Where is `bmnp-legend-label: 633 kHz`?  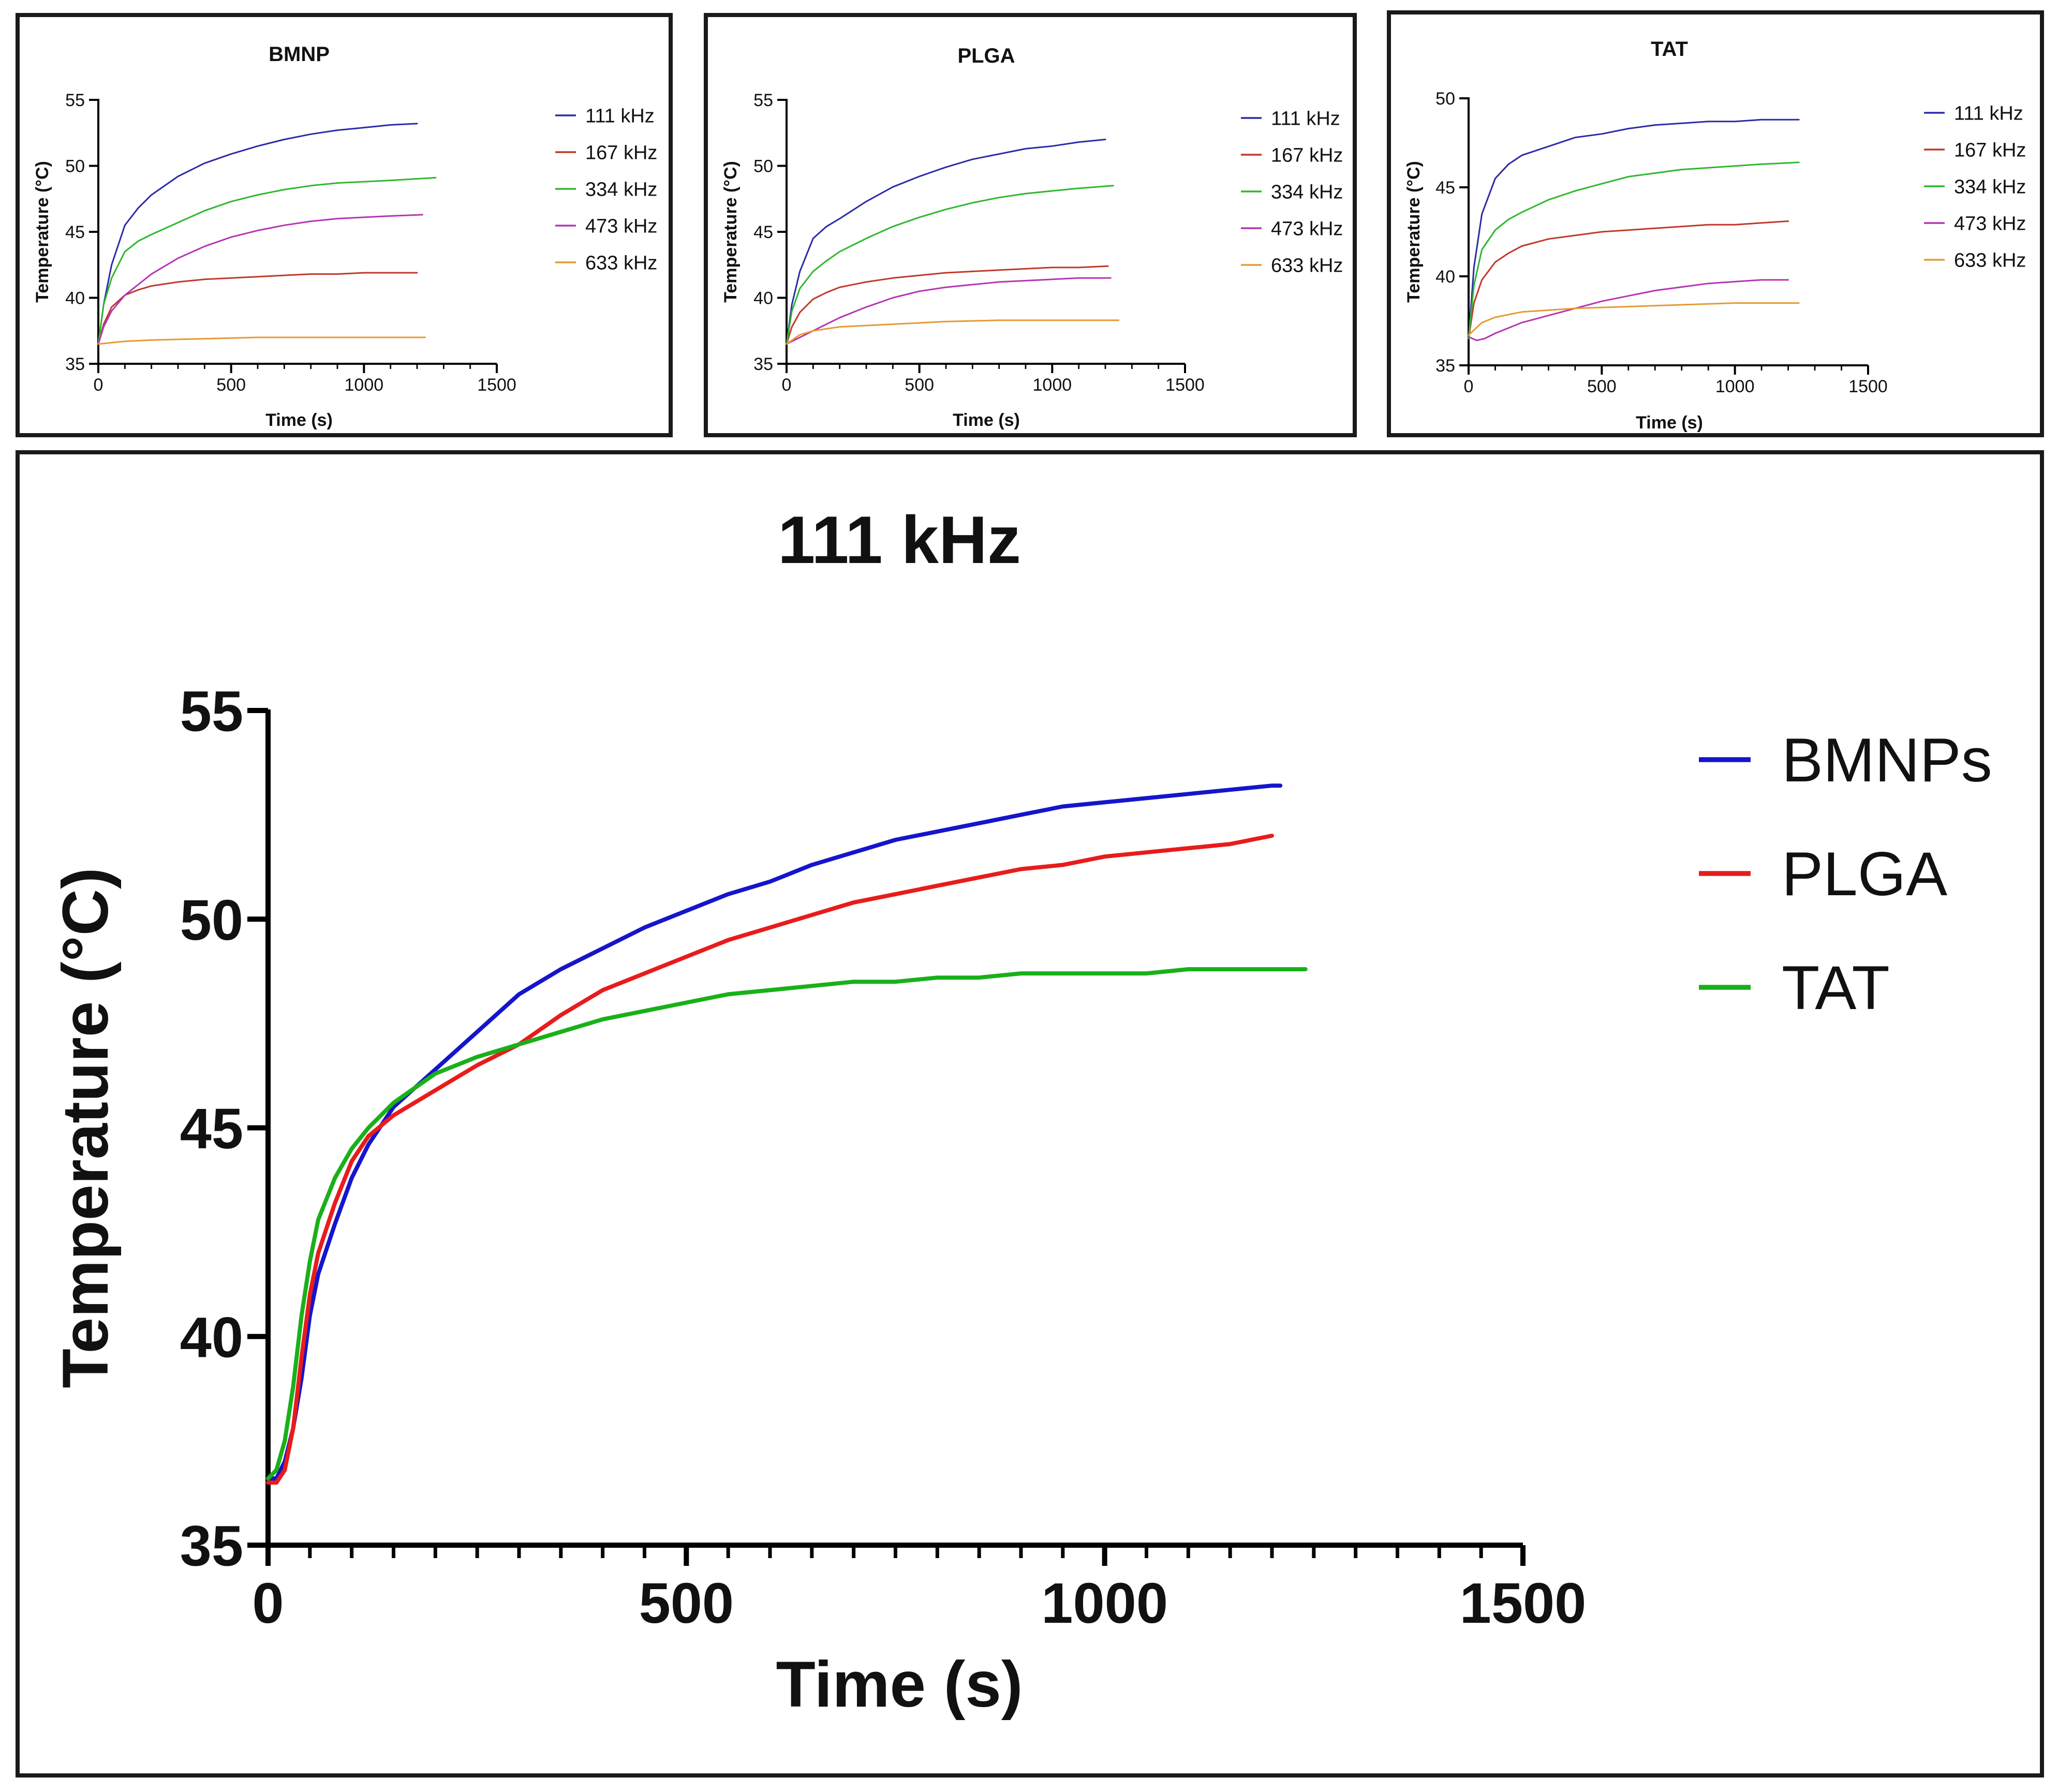
bmnp-legend-label: 633 kHz is located at coordinates (621, 263).